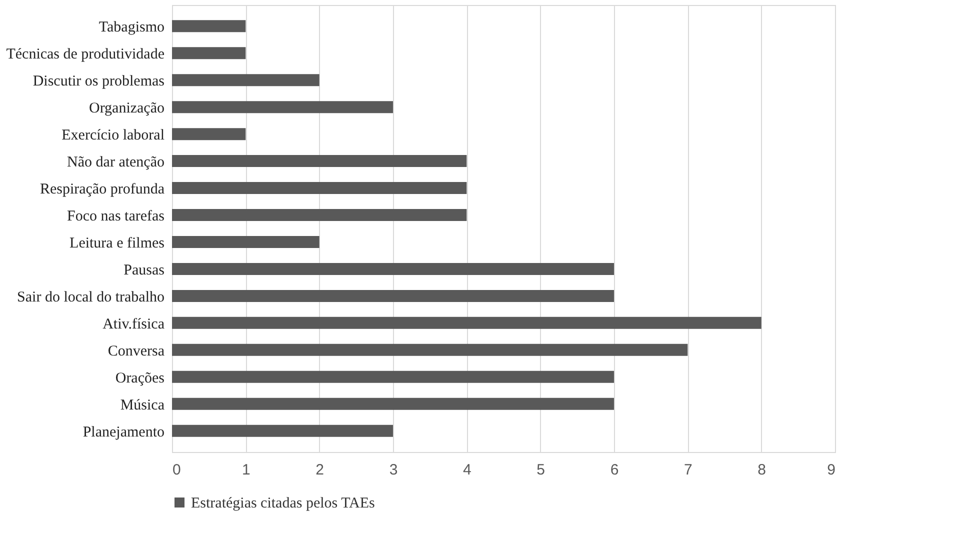  I want to click on x-tick-label: 9, so click(831, 470).